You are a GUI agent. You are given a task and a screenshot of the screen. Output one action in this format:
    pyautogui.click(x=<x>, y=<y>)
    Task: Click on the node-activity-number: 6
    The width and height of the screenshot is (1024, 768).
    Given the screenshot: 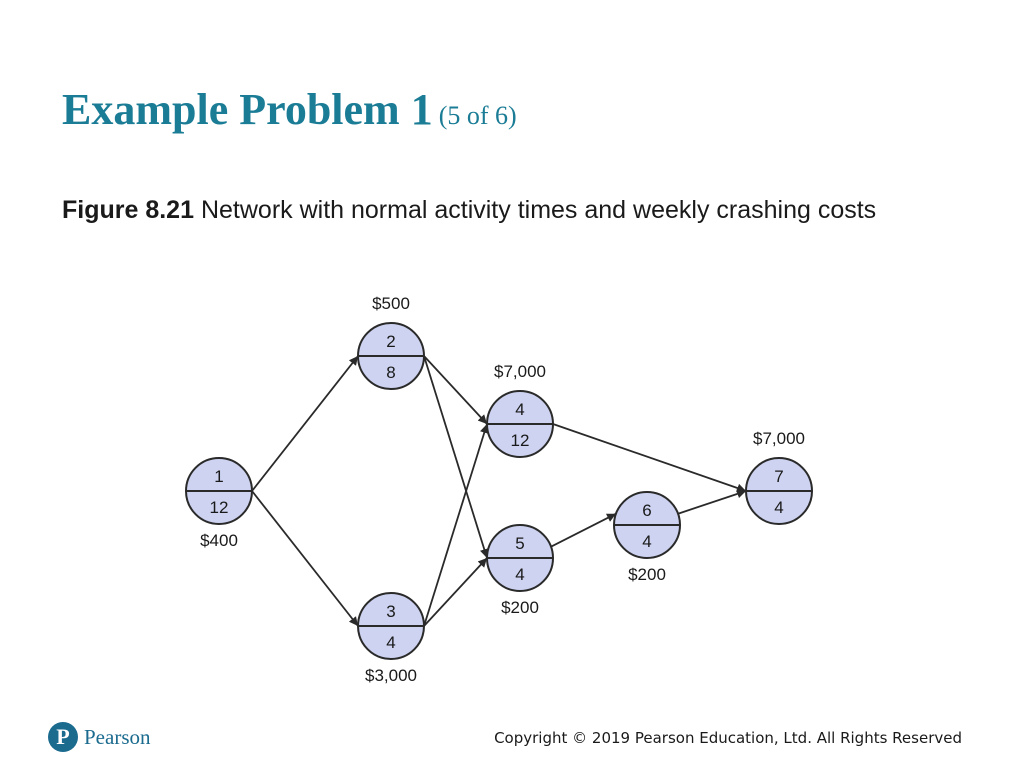 What is the action you would take?
    pyautogui.click(x=646, y=510)
    